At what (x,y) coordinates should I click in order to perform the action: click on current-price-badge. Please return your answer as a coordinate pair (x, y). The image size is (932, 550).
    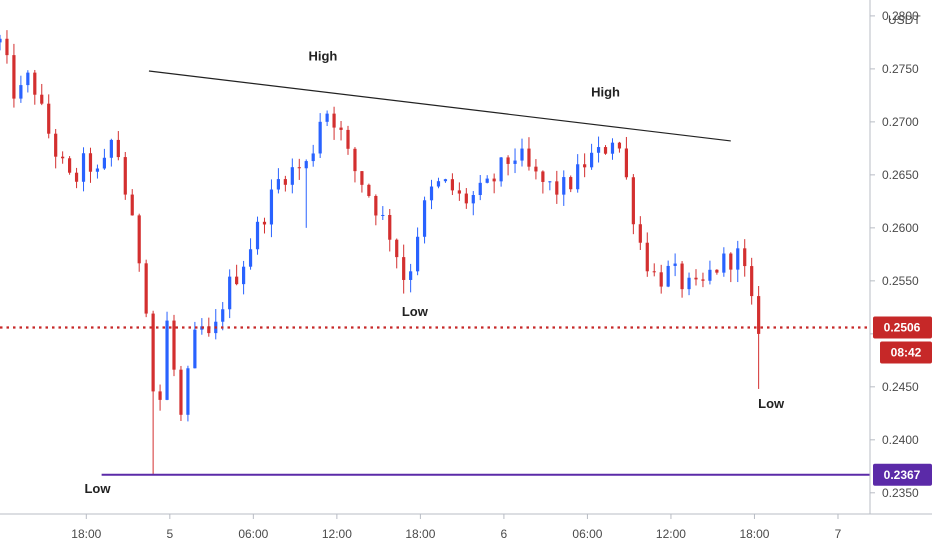
    Looking at the image, I should click on (902, 327).